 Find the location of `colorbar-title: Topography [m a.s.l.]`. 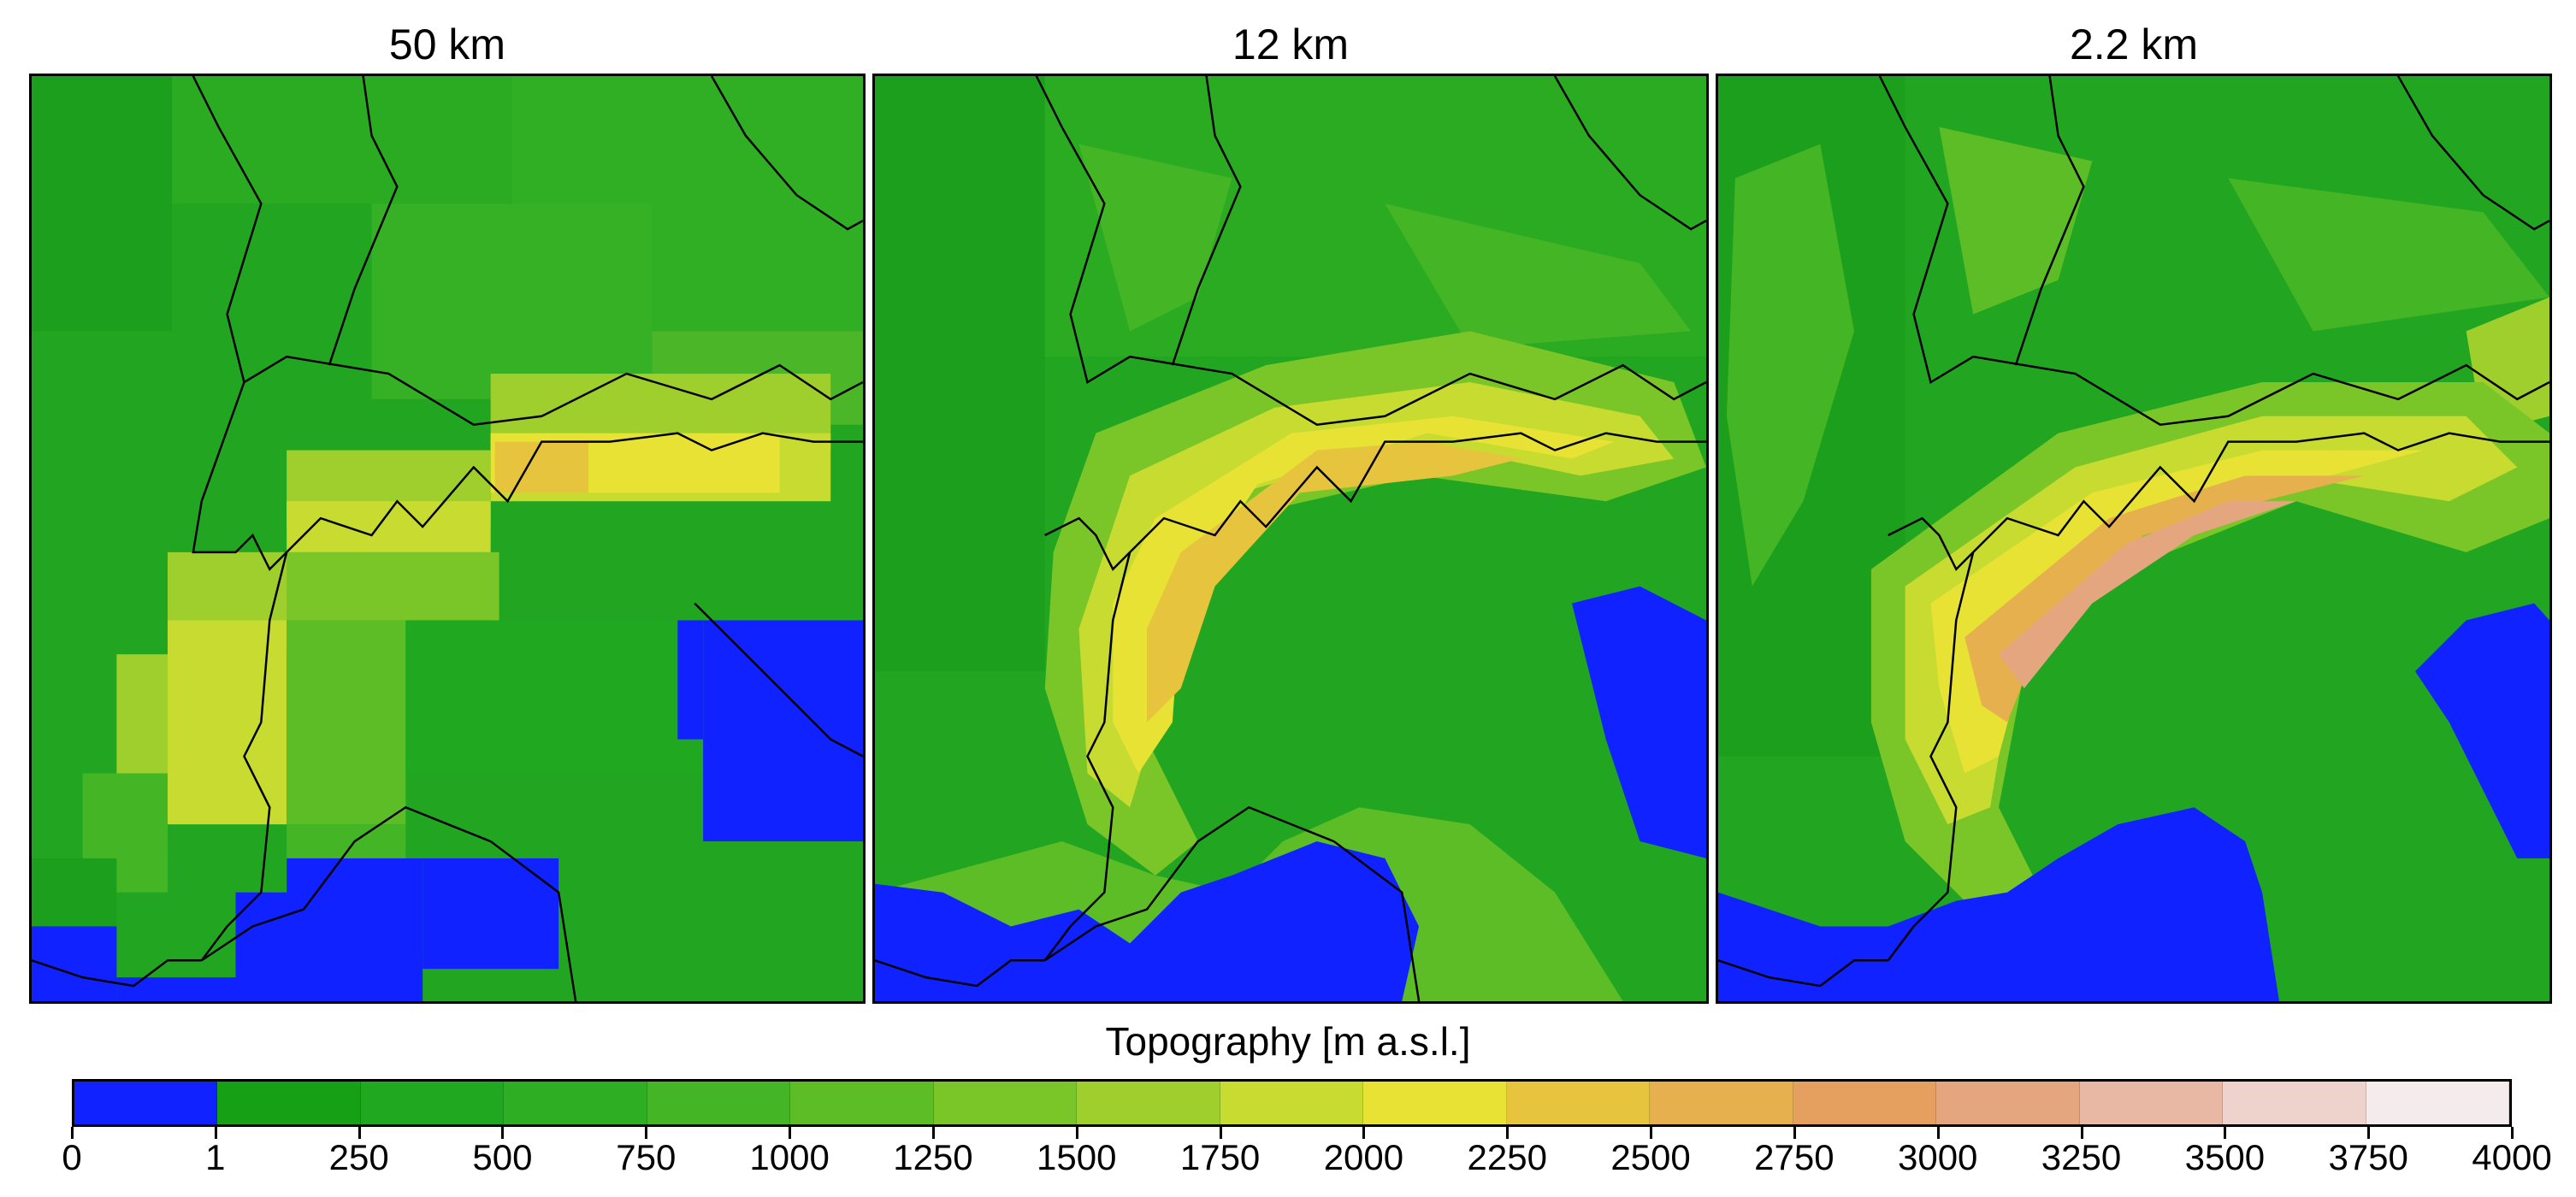

colorbar-title: Topography [m a.s.l.] is located at coordinates (1288, 1041).